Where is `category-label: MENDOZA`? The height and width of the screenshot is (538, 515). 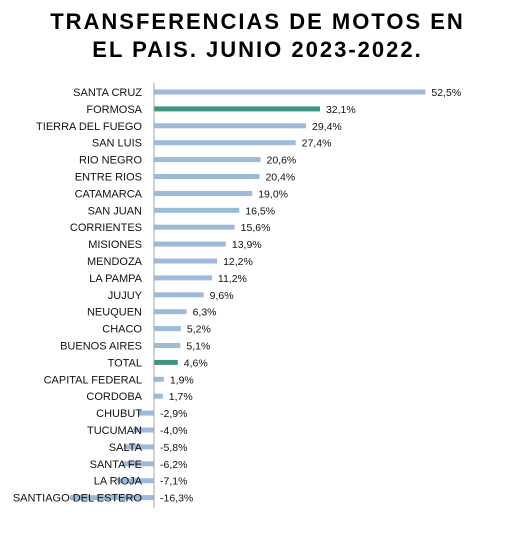
category-label: MENDOZA is located at coordinates (115, 262).